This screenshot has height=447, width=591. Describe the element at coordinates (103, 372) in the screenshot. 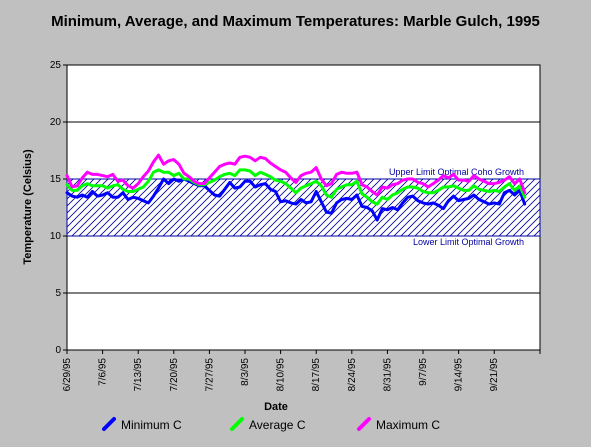

I see `x-tick-label: 7/6/95` at that location.